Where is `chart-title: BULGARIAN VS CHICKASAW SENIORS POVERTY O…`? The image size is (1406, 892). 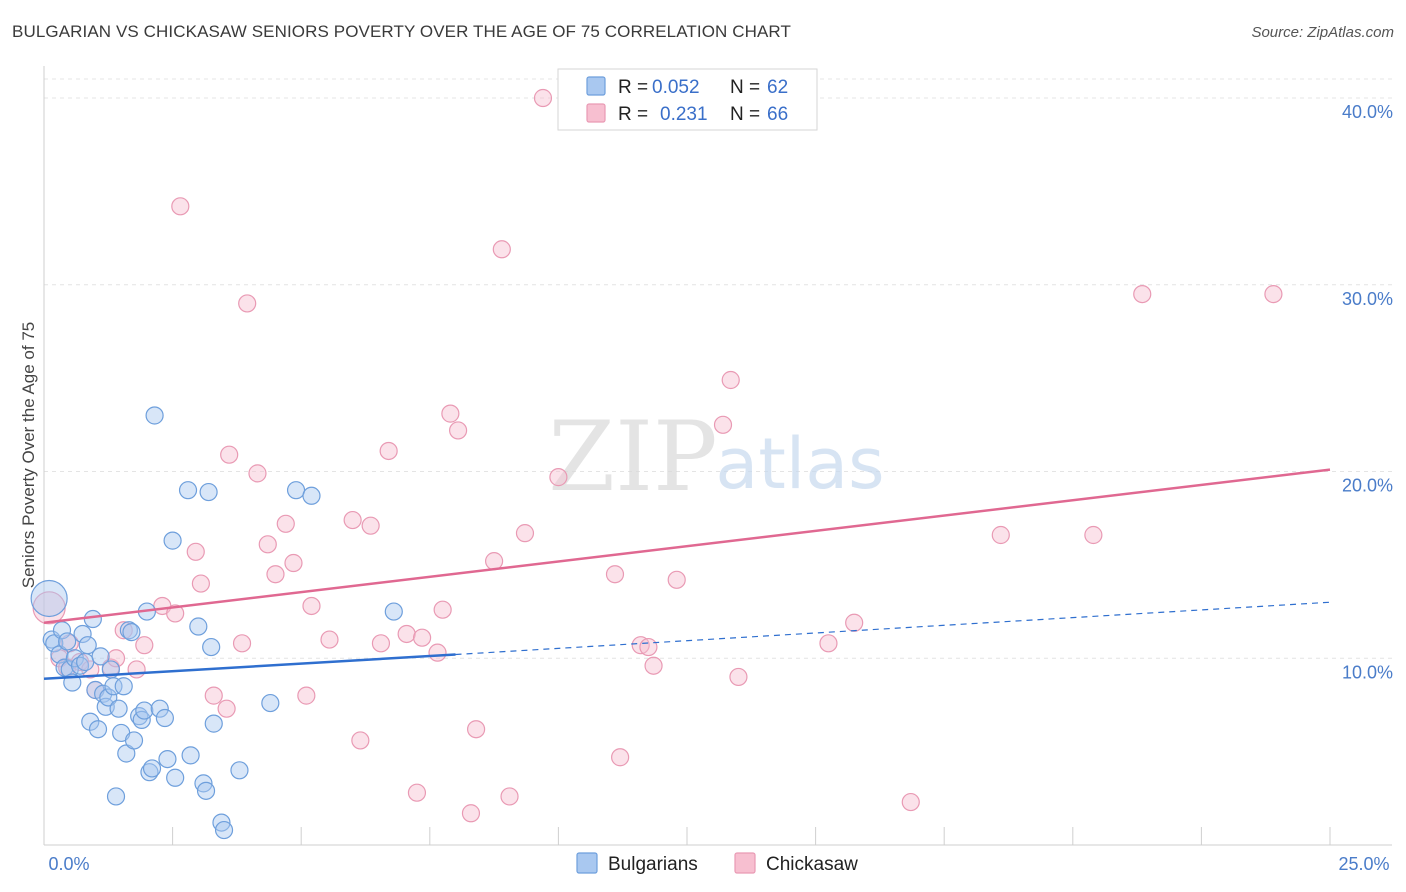 chart-title: BULGARIAN VS CHICKASAW SENIORS POVERTY O… is located at coordinates (401, 31).